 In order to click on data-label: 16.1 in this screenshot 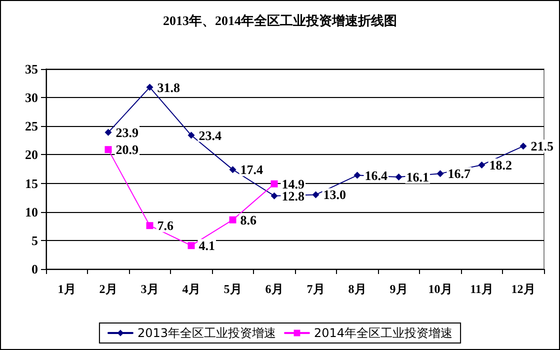, I will do `click(417, 177)`.